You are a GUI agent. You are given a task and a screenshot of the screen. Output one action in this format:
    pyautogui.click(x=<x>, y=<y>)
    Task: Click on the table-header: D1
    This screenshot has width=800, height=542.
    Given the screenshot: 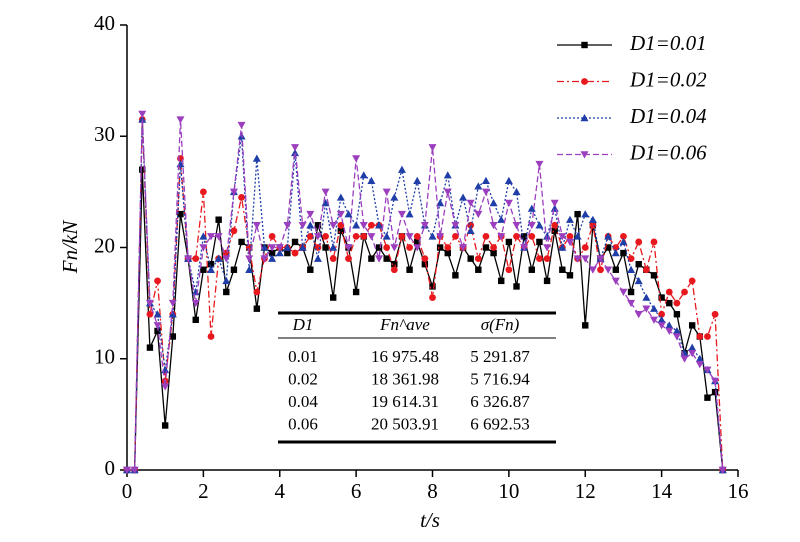 What is the action you would take?
    pyautogui.click(x=303, y=324)
    